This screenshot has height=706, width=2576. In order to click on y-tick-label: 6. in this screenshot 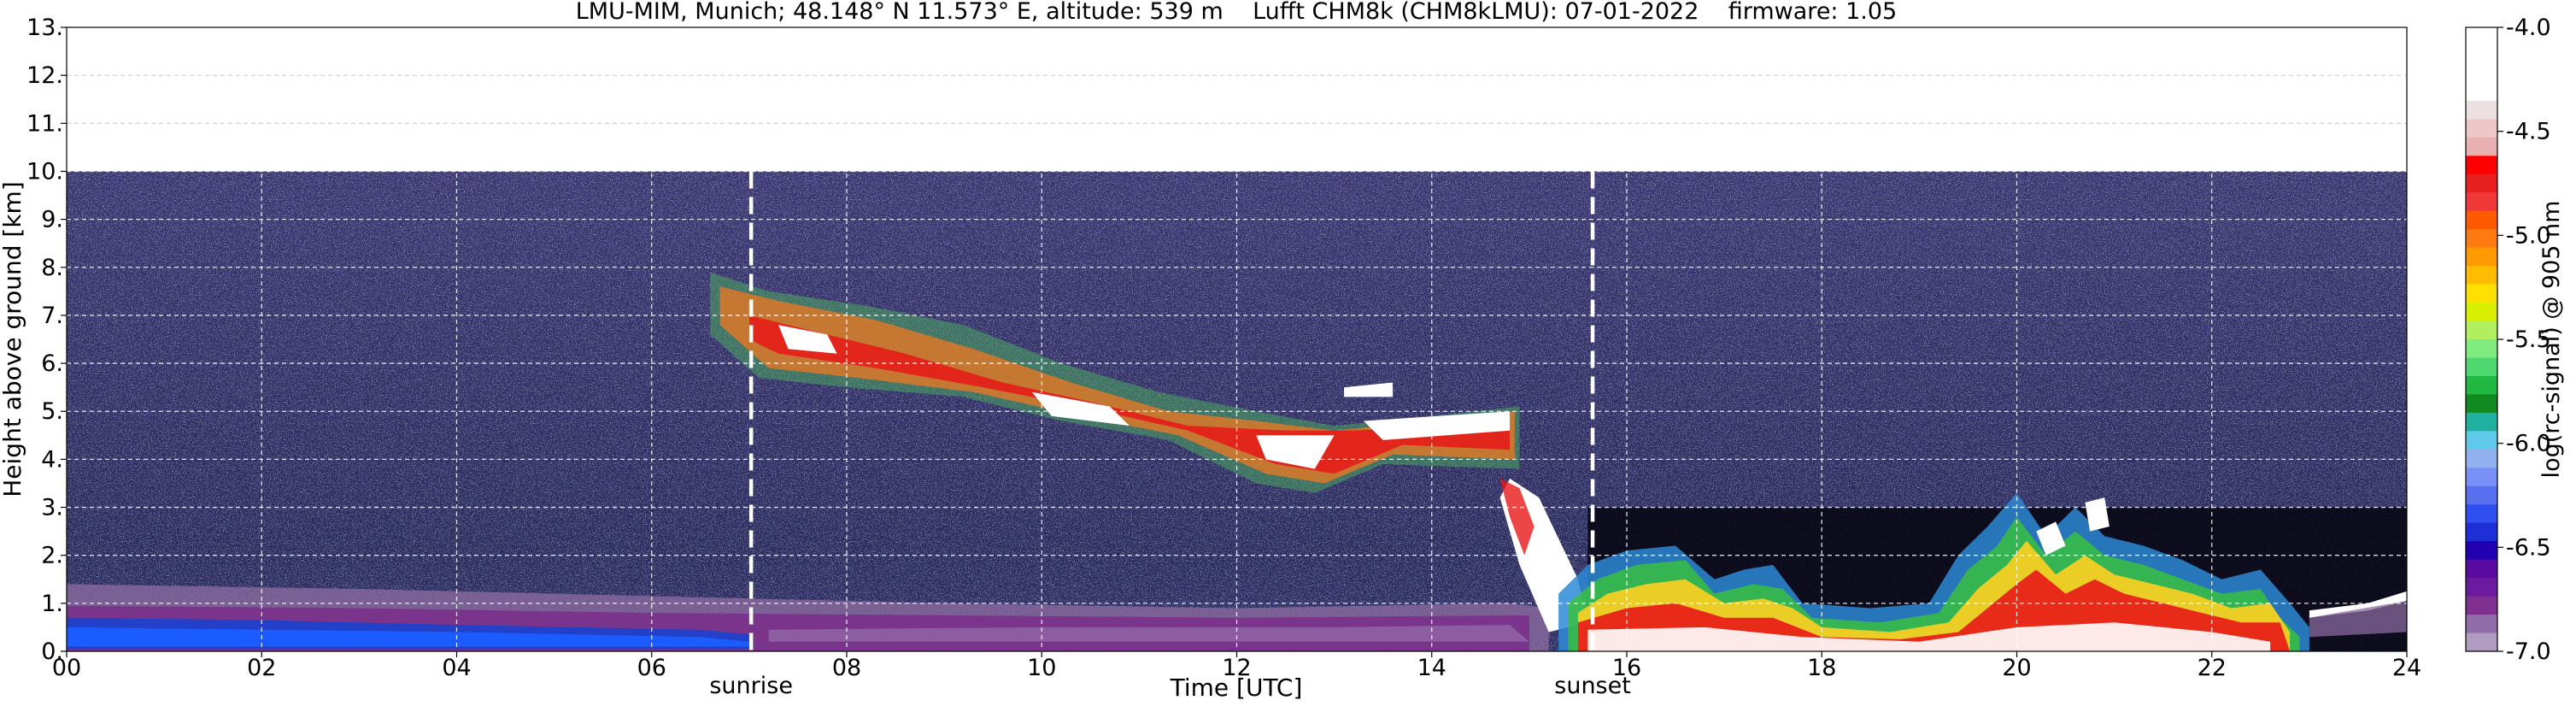, I will do `click(52, 363)`.